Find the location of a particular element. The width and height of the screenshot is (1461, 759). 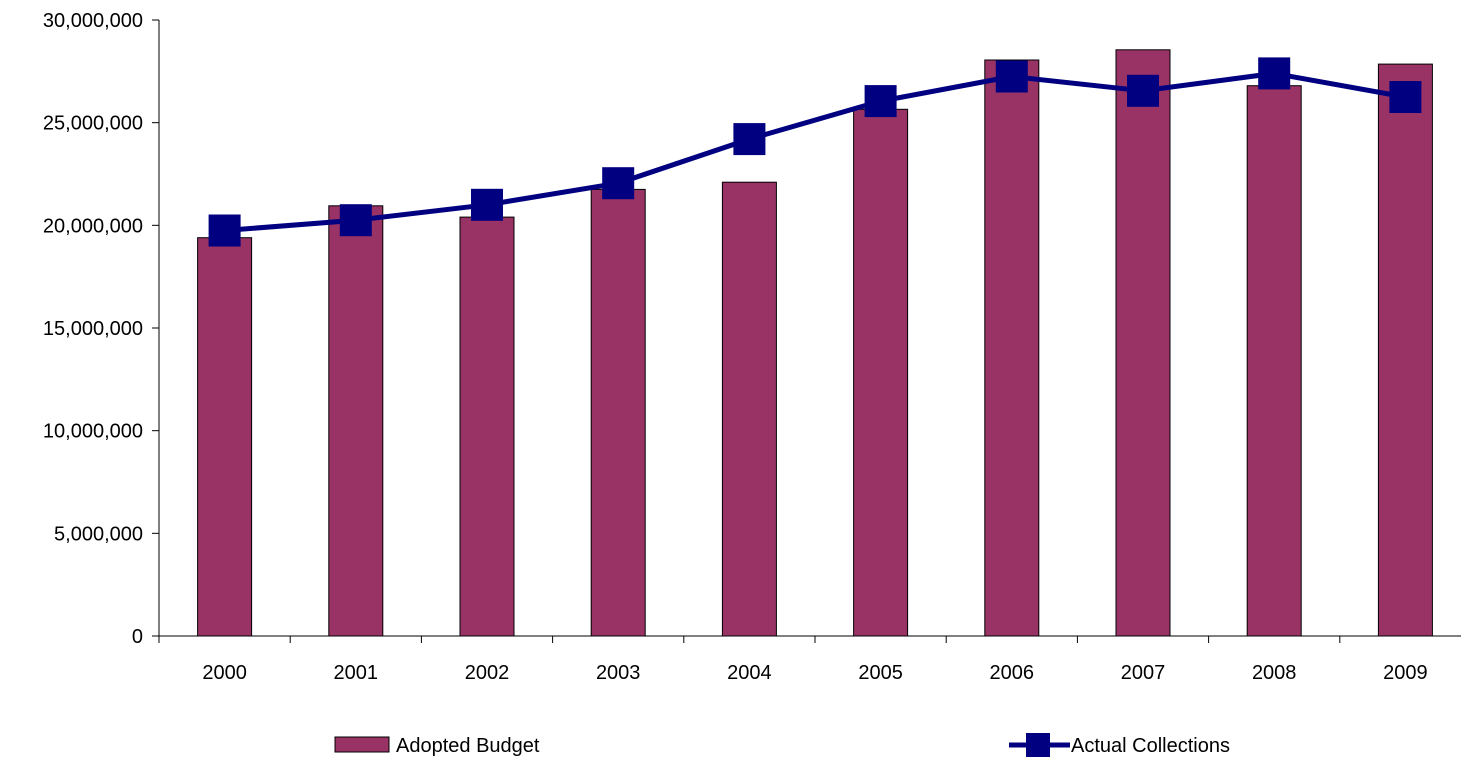

marker-2005 is located at coordinates (880, 101).